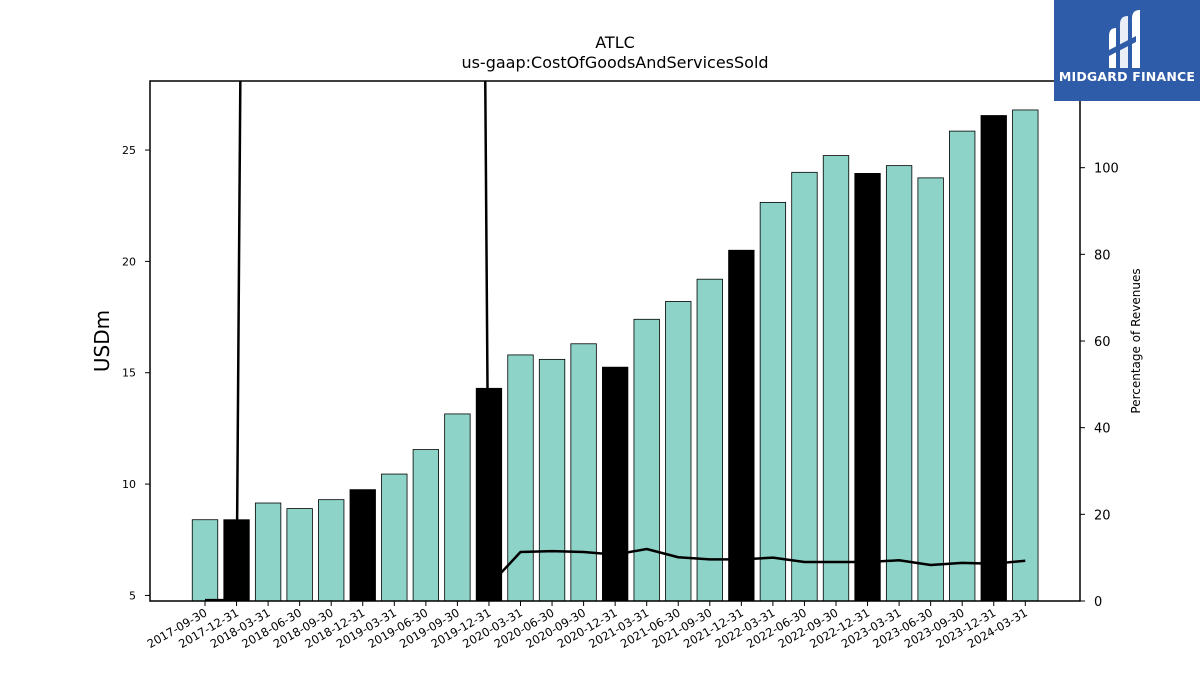 This screenshot has height=675, width=1200. Describe the element at coordinates (1124, 39) in the screenshot. I see `midgard-logo-icon` at that location.